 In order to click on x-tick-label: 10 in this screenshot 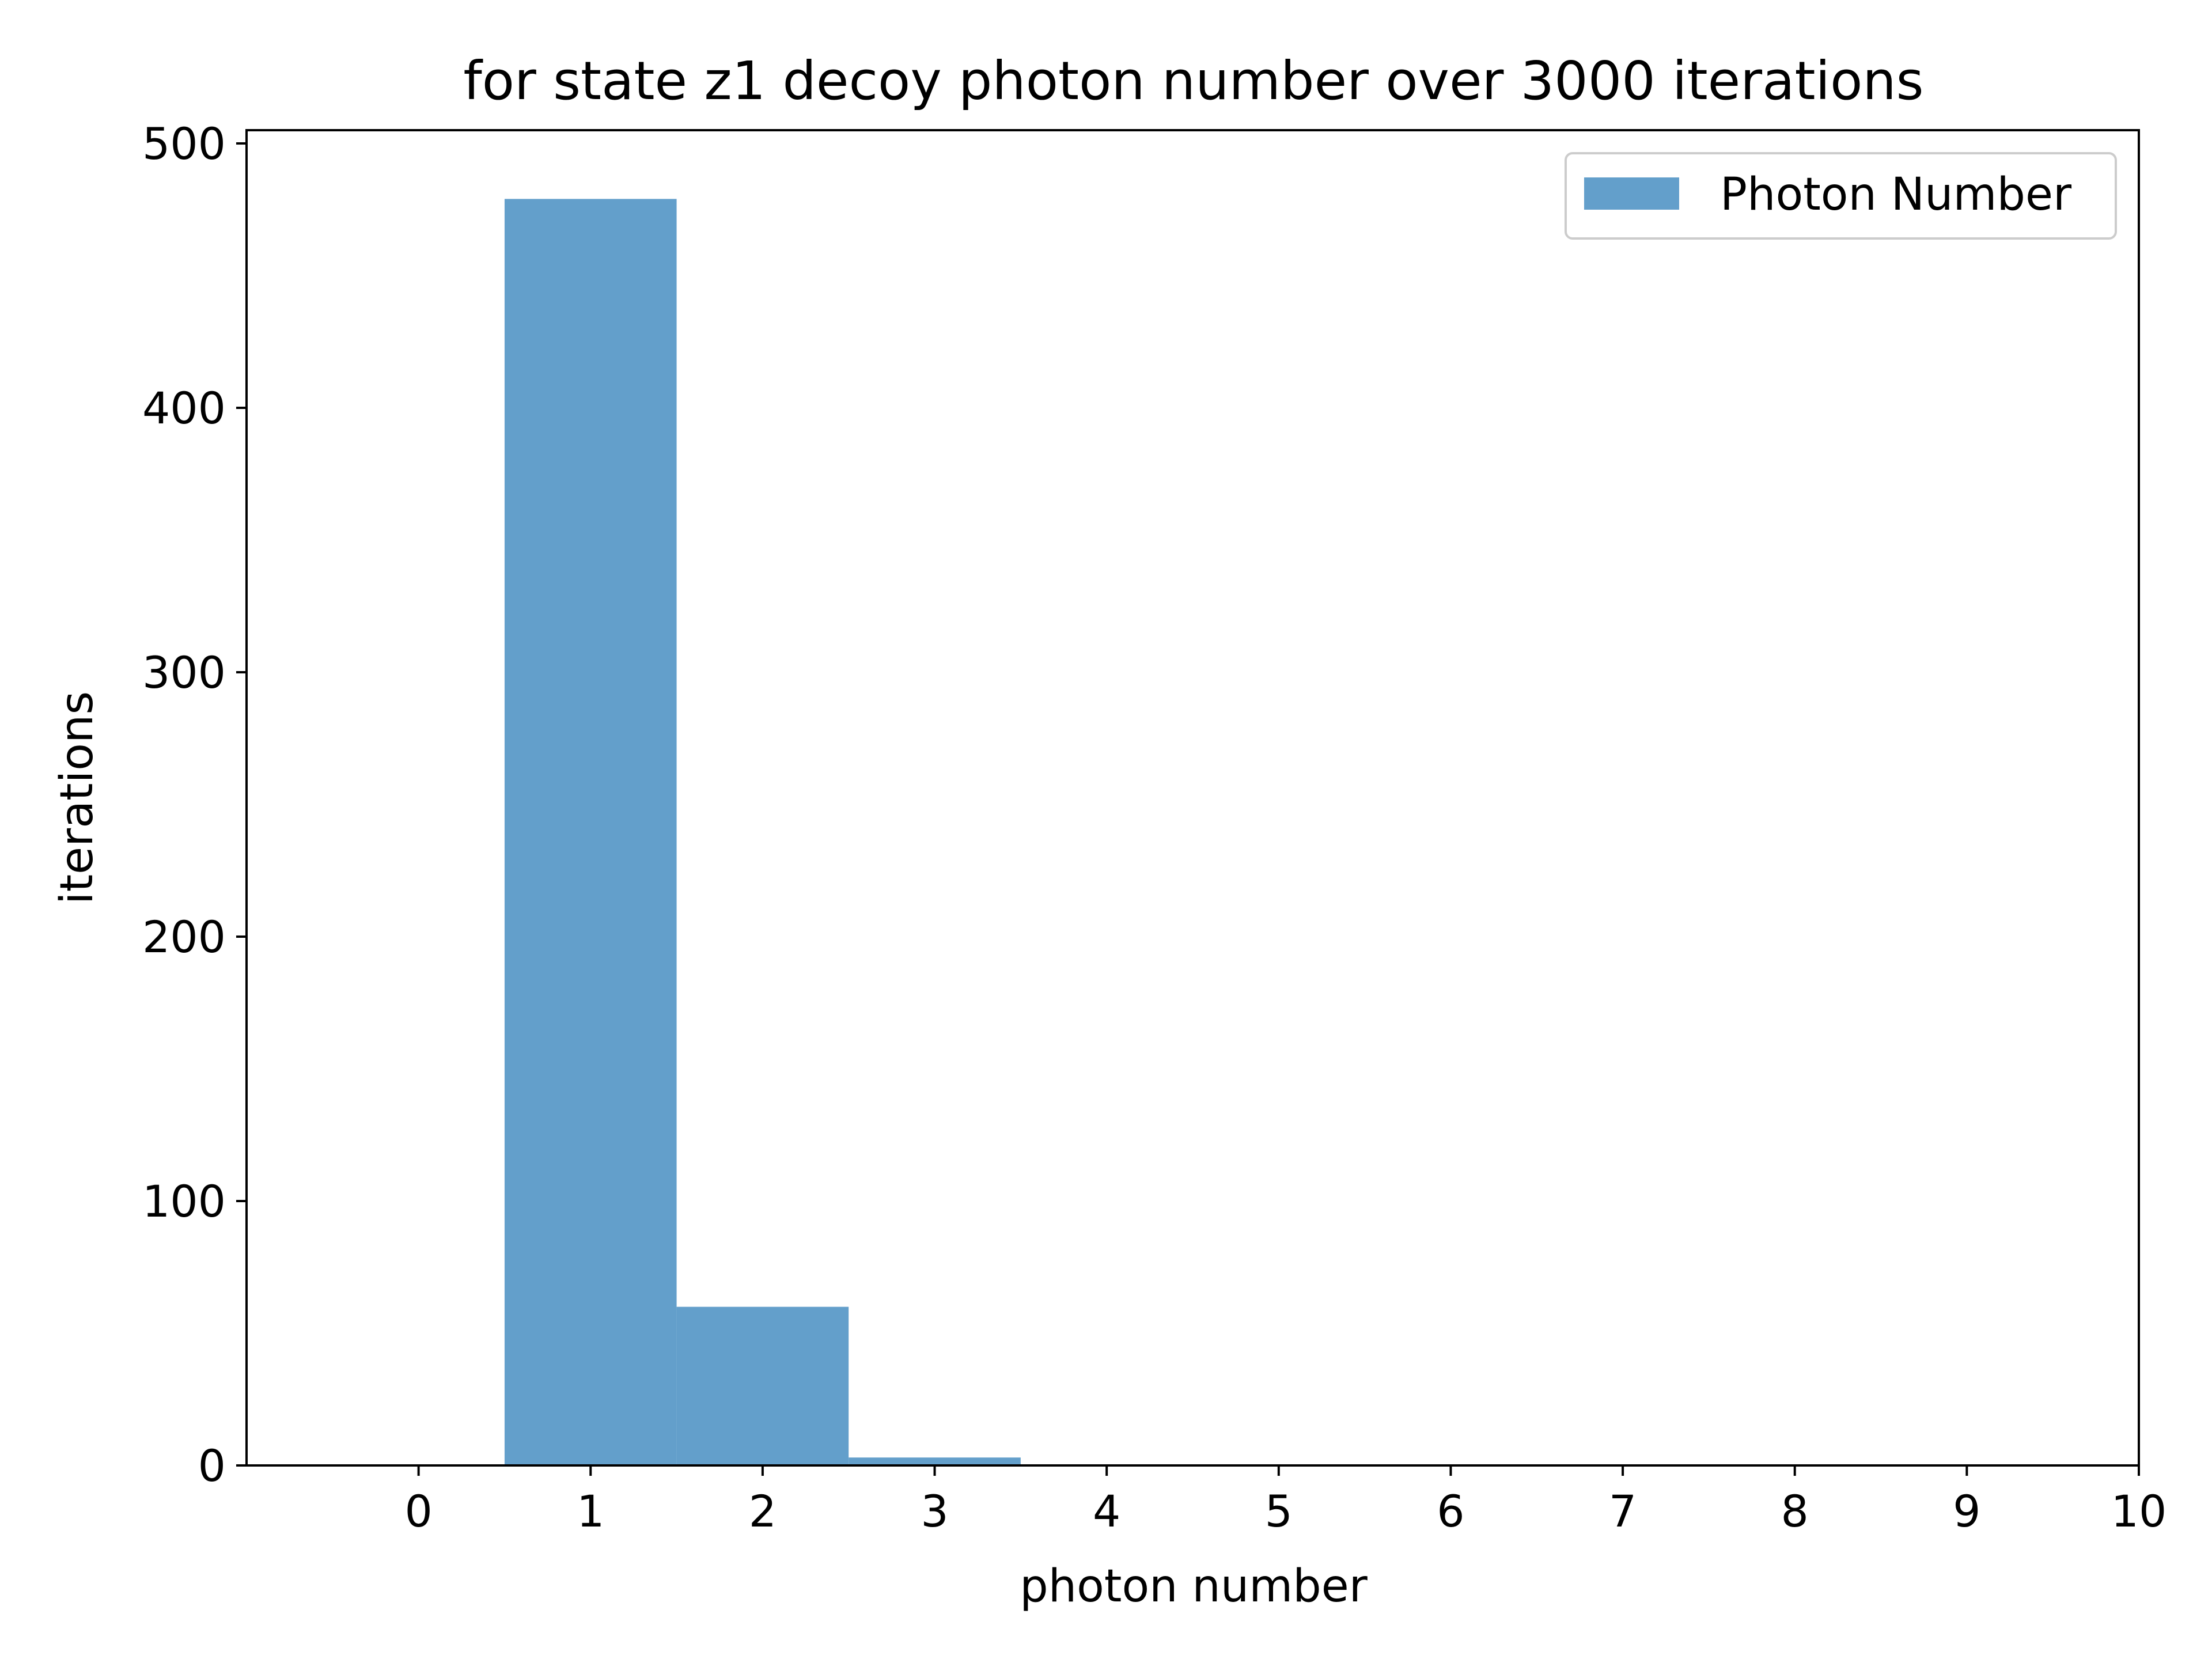, I will do `click(2139, 1511)`.